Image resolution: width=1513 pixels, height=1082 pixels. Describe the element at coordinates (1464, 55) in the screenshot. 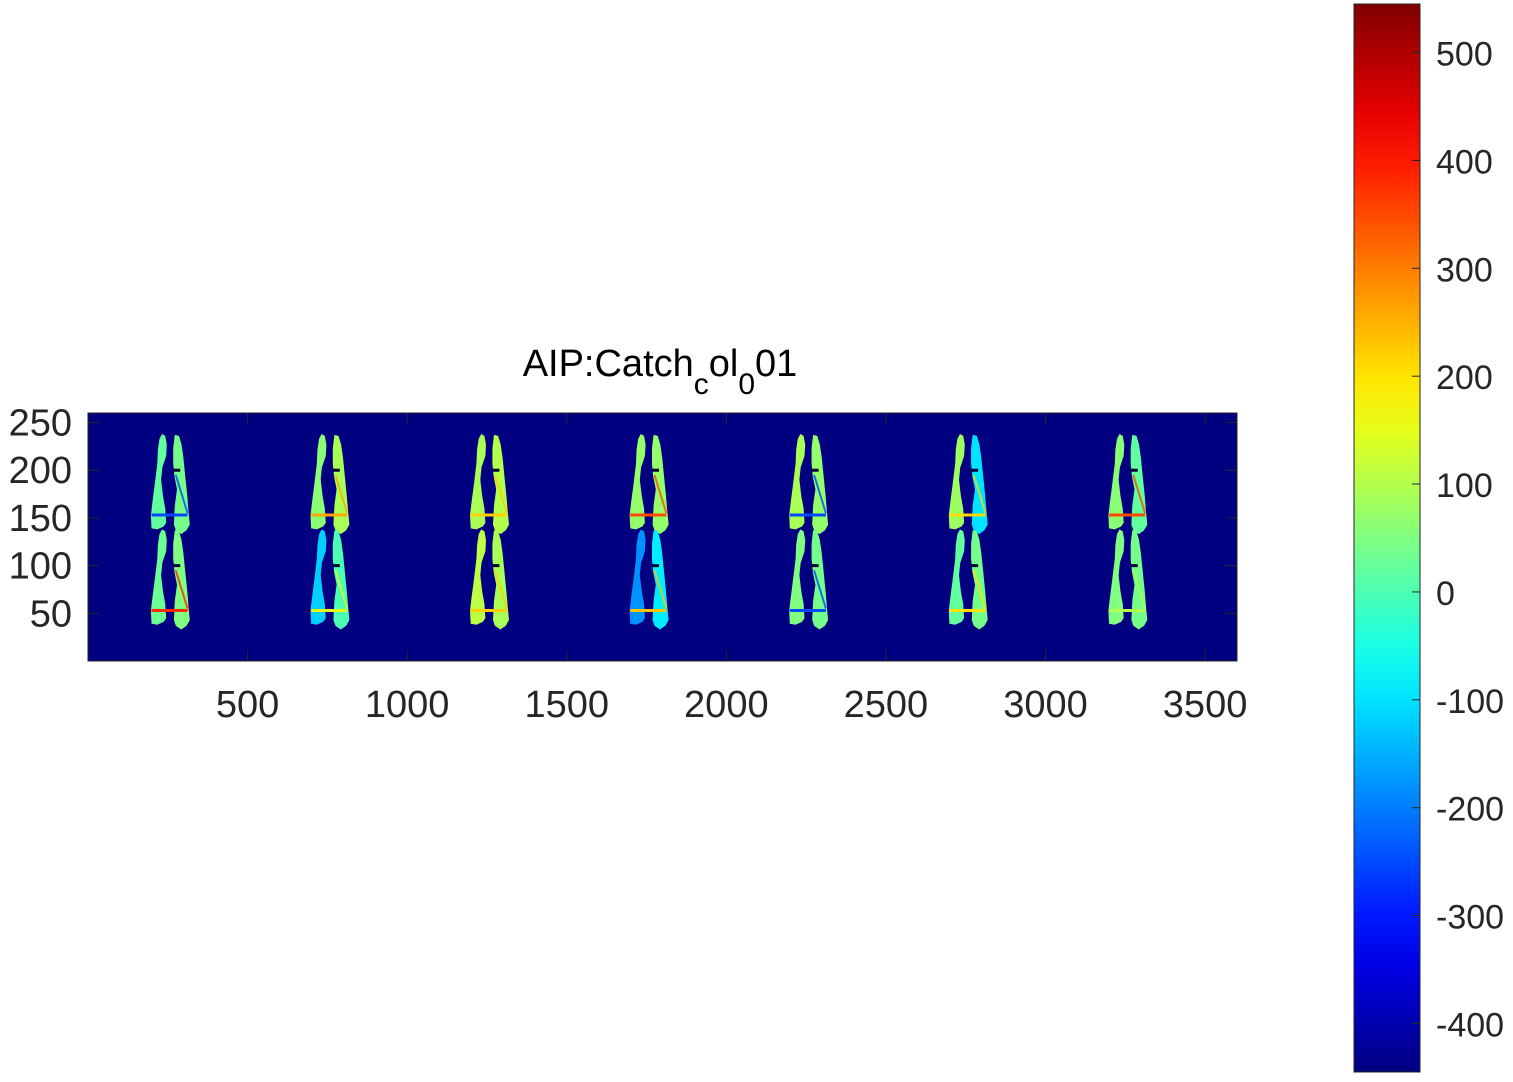

I see `colorbar-tick-label: 500` at that location.